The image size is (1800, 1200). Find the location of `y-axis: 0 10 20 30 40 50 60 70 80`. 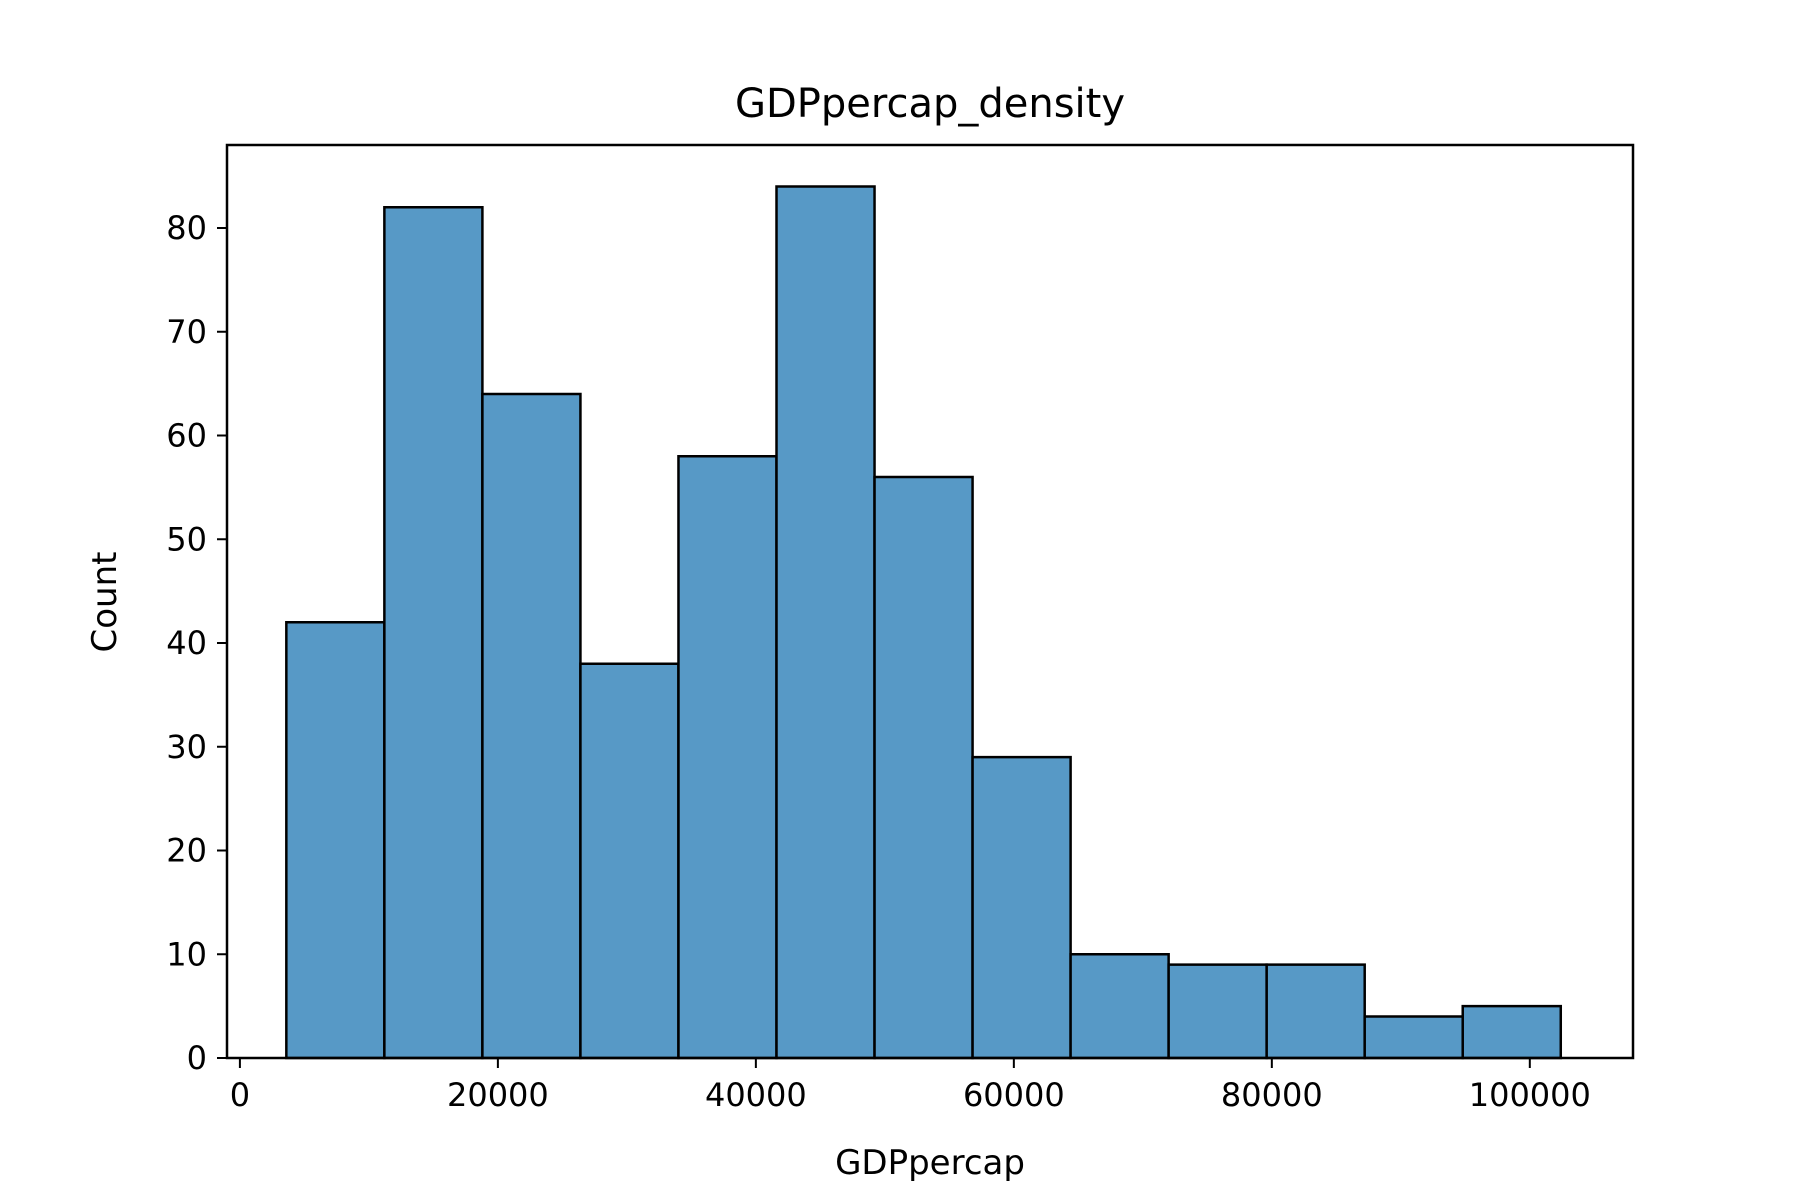

y-axis: 0 10 20 30 40 50 60 70 80 is located at coordinates (196, 643).